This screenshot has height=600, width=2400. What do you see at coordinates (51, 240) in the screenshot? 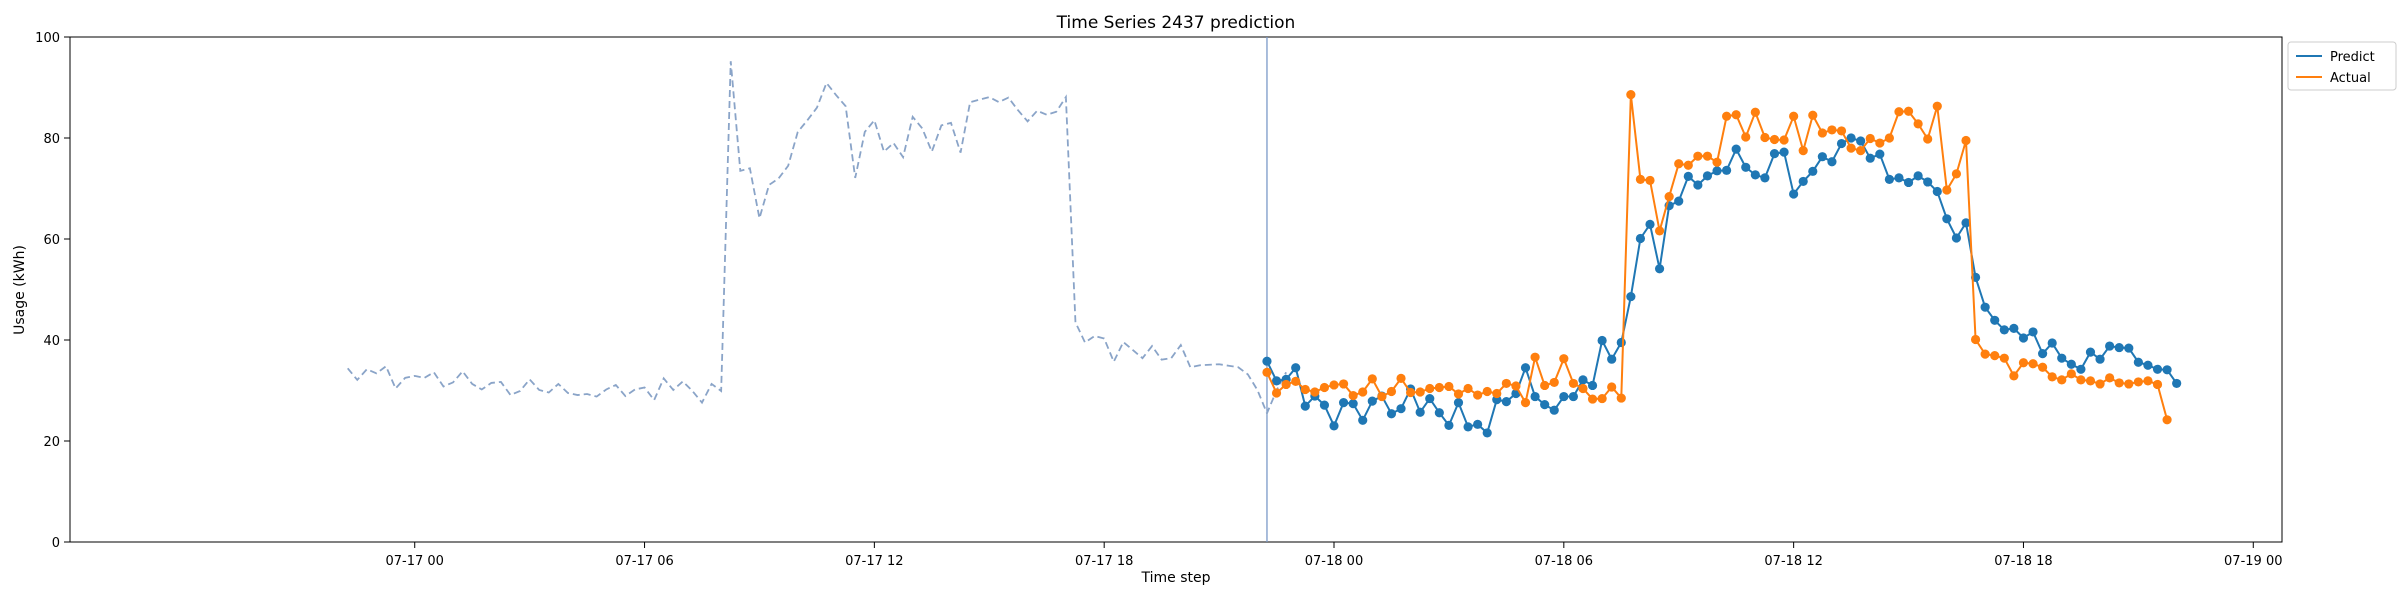
I see `y-tick-label: 60` at bounding box center [51, 240].